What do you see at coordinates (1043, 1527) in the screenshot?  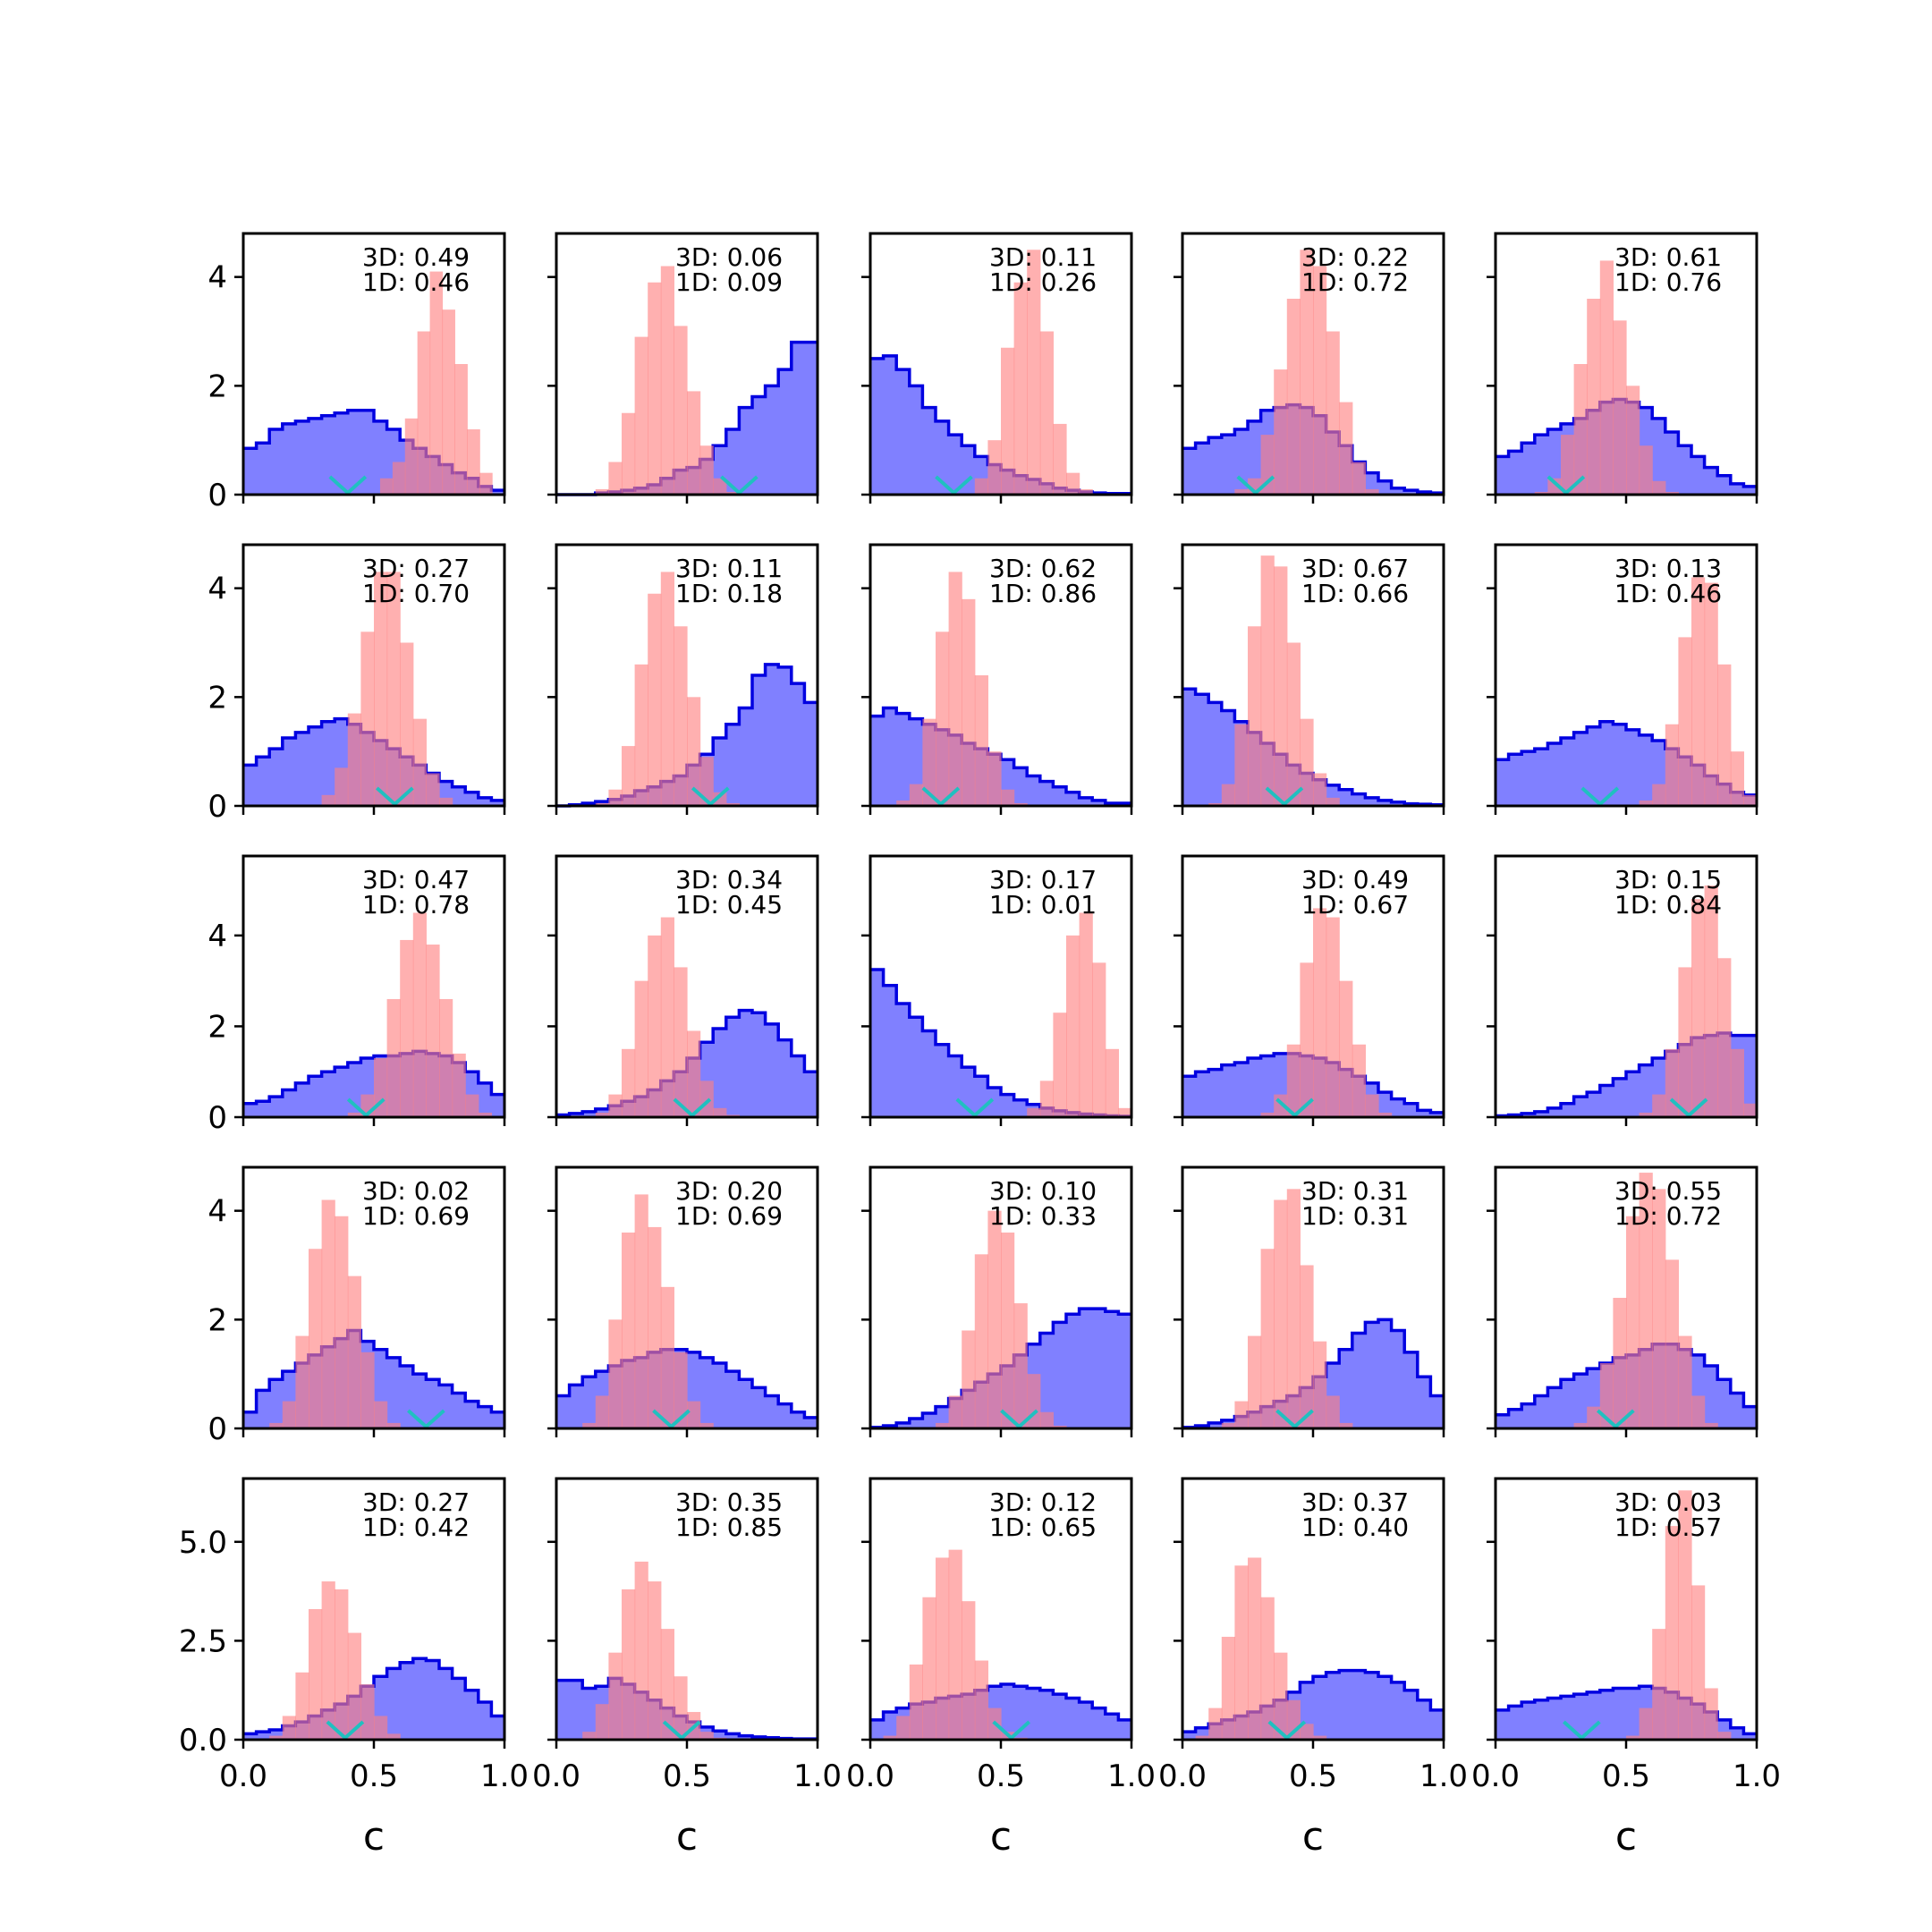 I see `annotation-1d: 1D: 0.65` at bounding box center [1043, 1527].